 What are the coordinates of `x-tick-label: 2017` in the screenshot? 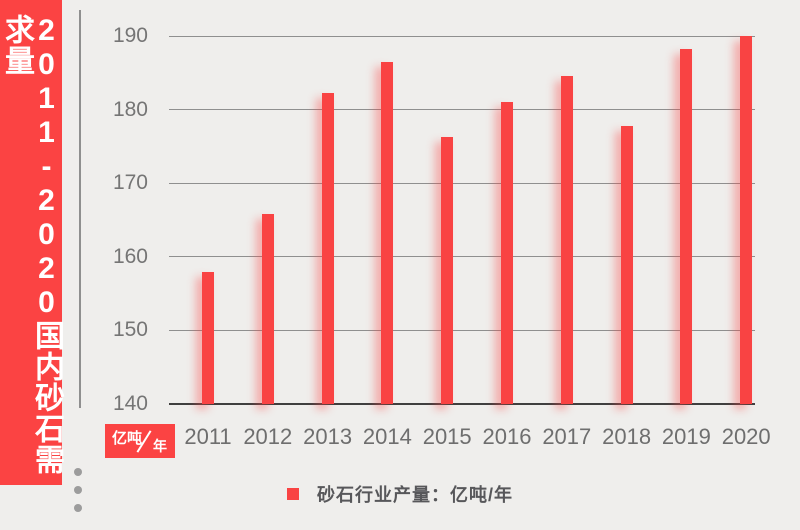 It's located at (567, 436).